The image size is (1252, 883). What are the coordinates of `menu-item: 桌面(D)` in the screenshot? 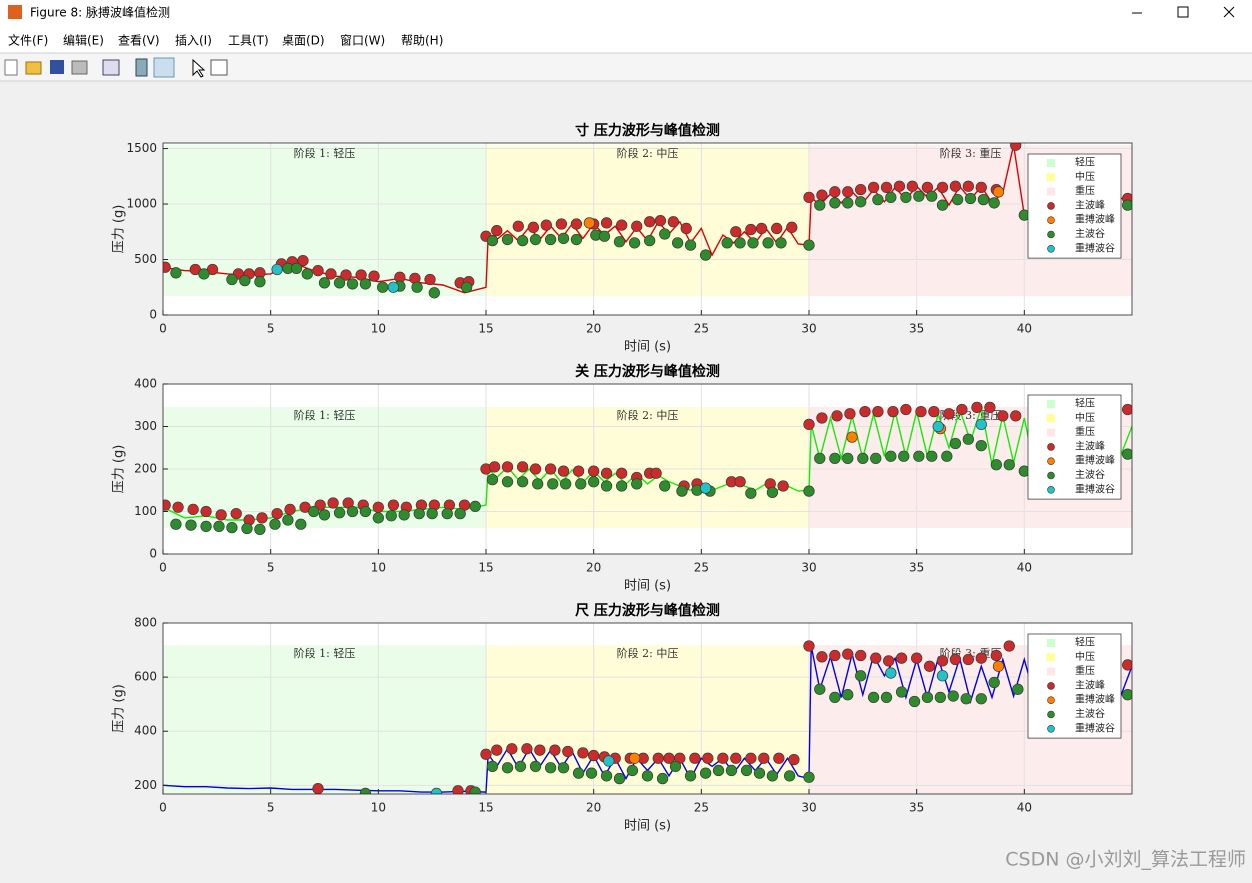 It's located at (303, 41).